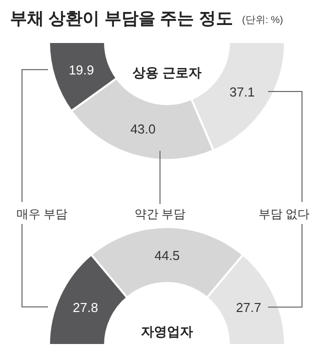 This screenshot has width=320, height=357. I want to click on text: 자영업자, so click(167, 331).